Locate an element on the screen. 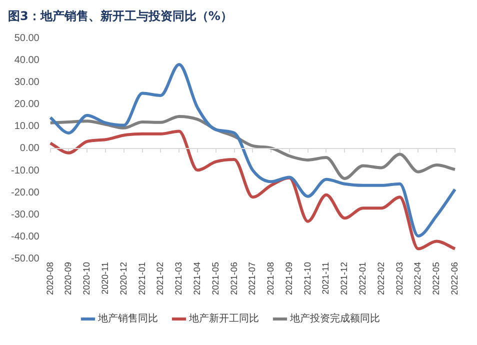 This screenshot has width=477, height=345. x-tick-label: 2022-01 is located at coordinates (363, 278).